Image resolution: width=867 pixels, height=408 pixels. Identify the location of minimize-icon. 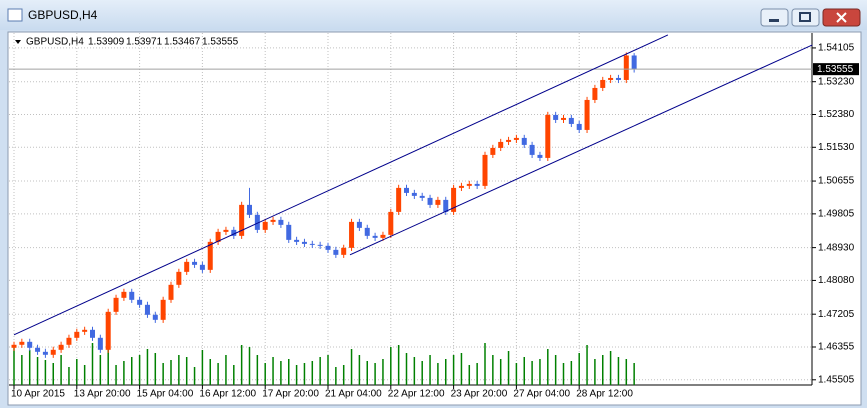
(774, 20).